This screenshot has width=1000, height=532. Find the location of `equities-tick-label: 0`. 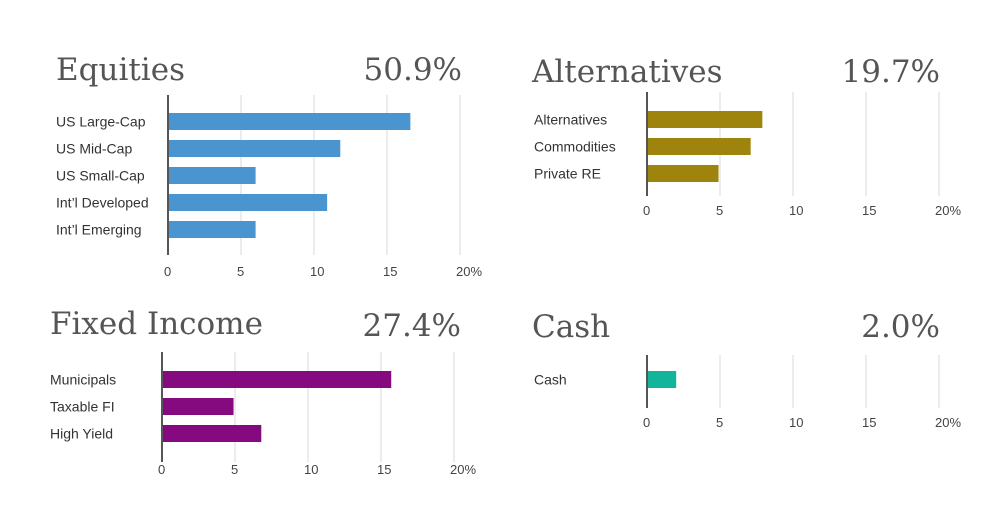

equities-tick-label: 0 is located at coordinates (167, 271).